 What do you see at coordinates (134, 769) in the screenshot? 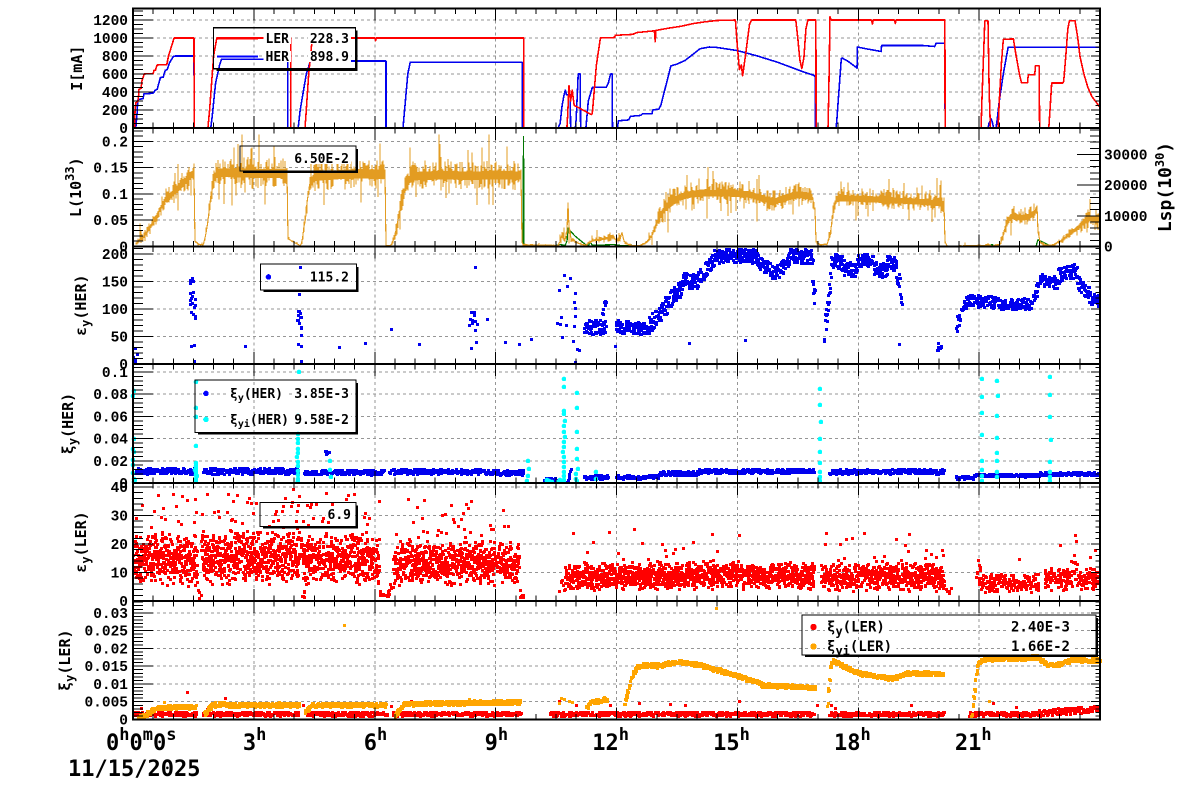
I see `svg-text: 11/15/2025` at bounding box center [134, 769].